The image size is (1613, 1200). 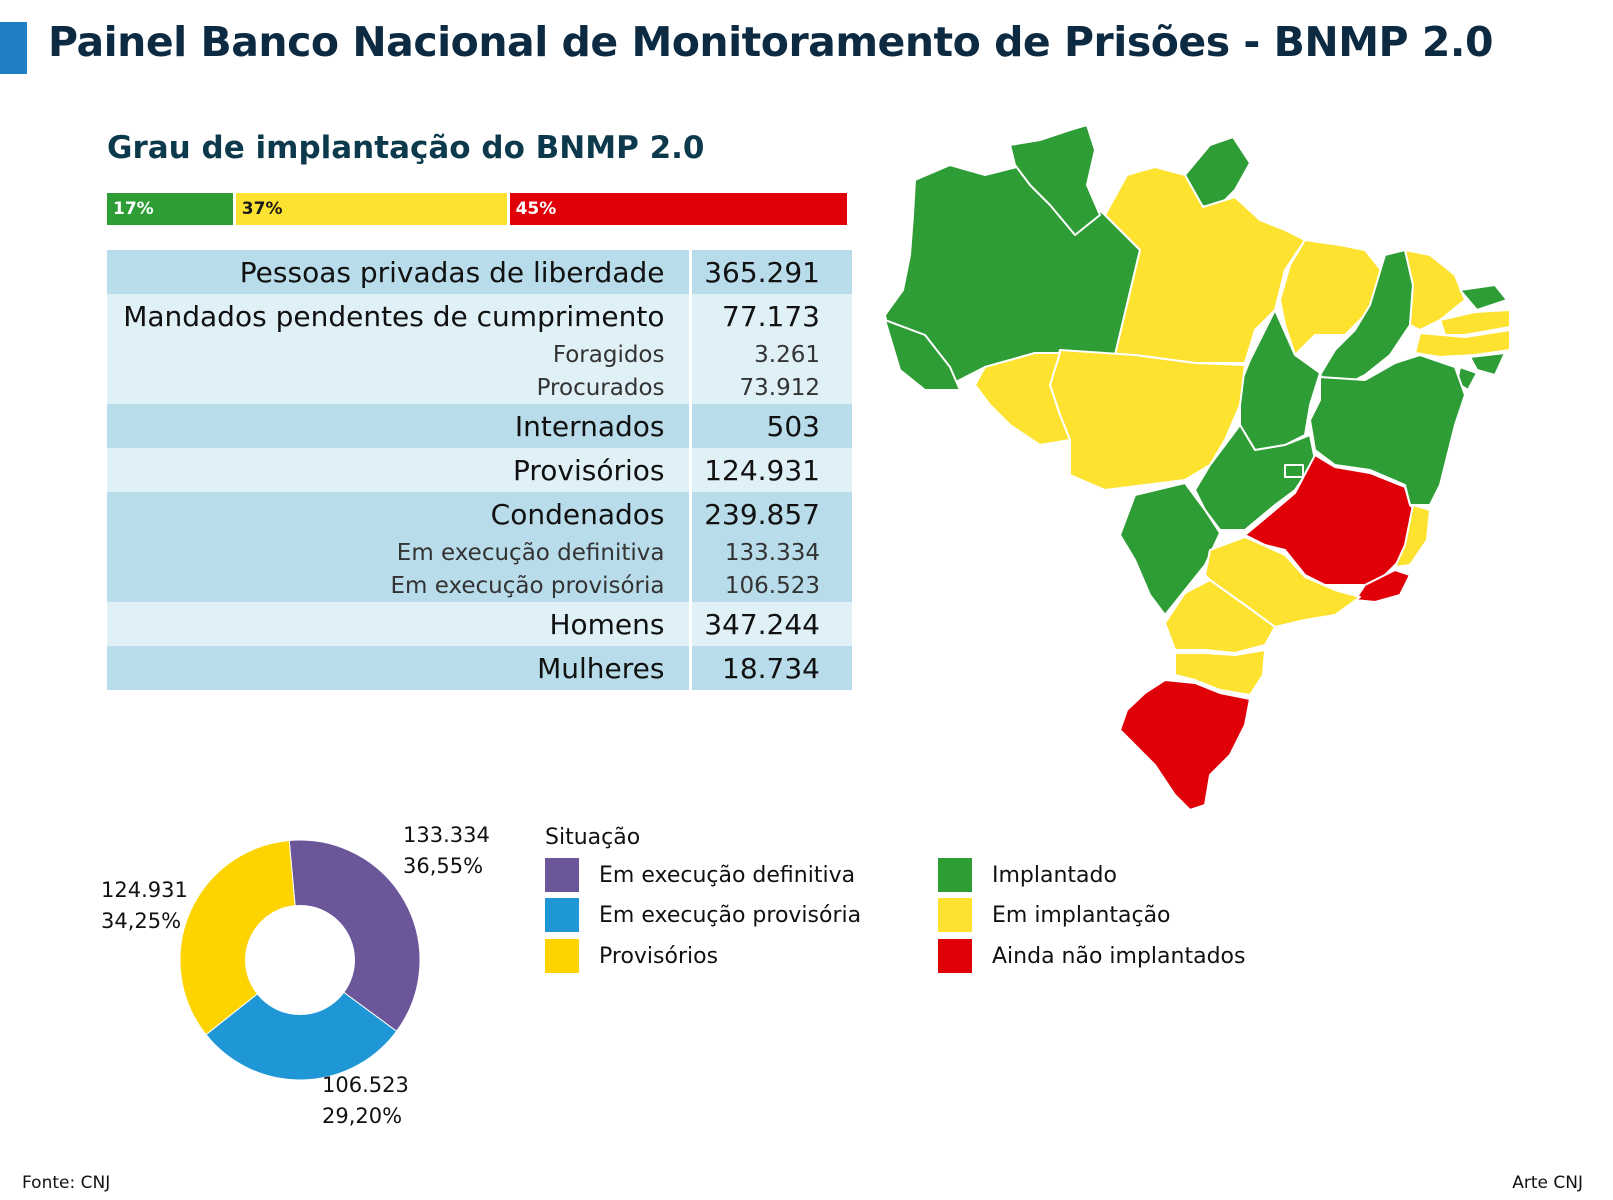 I want to click on credit-note: Arte CNJ, so click(x=1547, y=1183).